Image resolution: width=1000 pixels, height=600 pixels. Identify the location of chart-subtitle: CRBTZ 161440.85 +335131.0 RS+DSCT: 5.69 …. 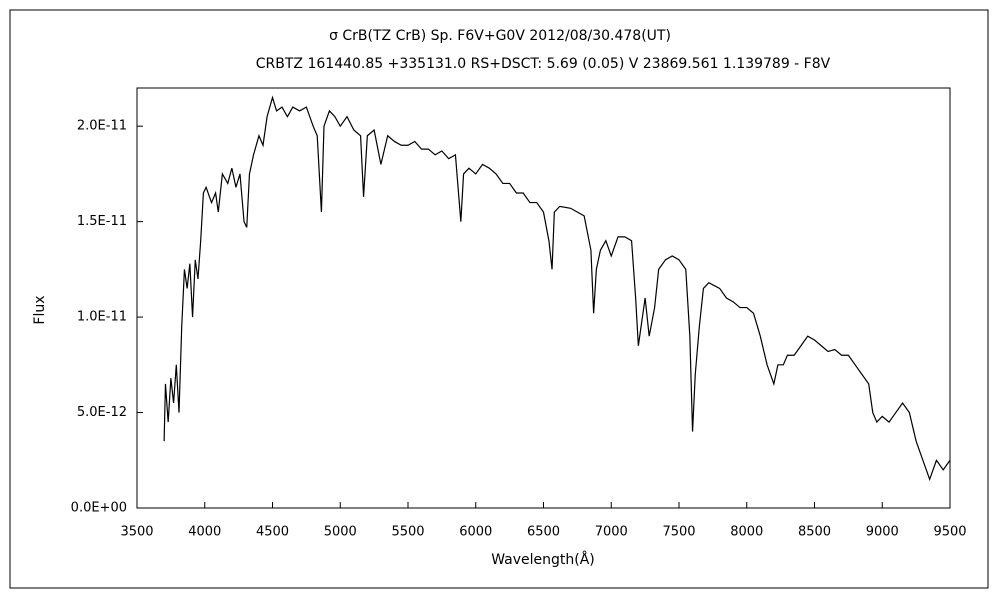
(543, 64).